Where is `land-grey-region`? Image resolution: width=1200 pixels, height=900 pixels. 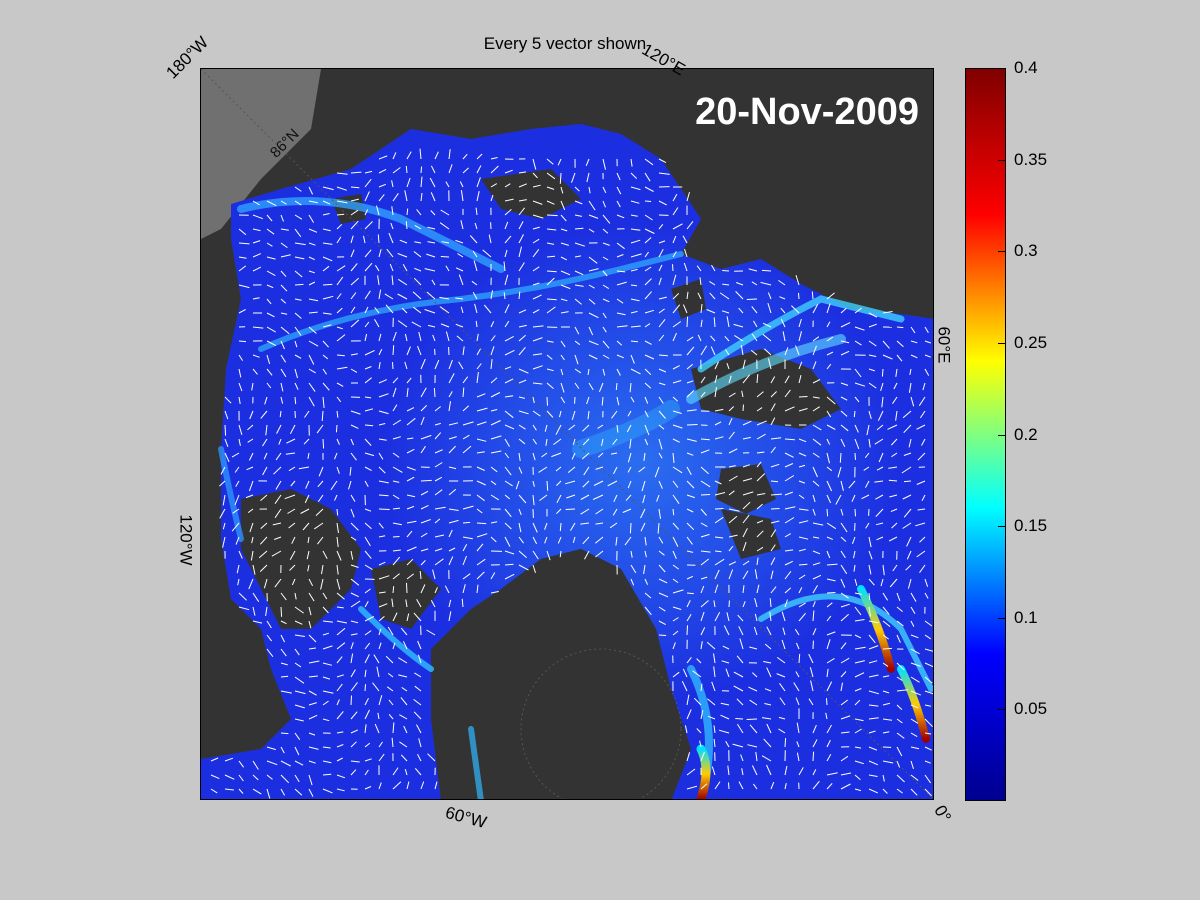 land-grey-region is located at coordinates (261, 154).